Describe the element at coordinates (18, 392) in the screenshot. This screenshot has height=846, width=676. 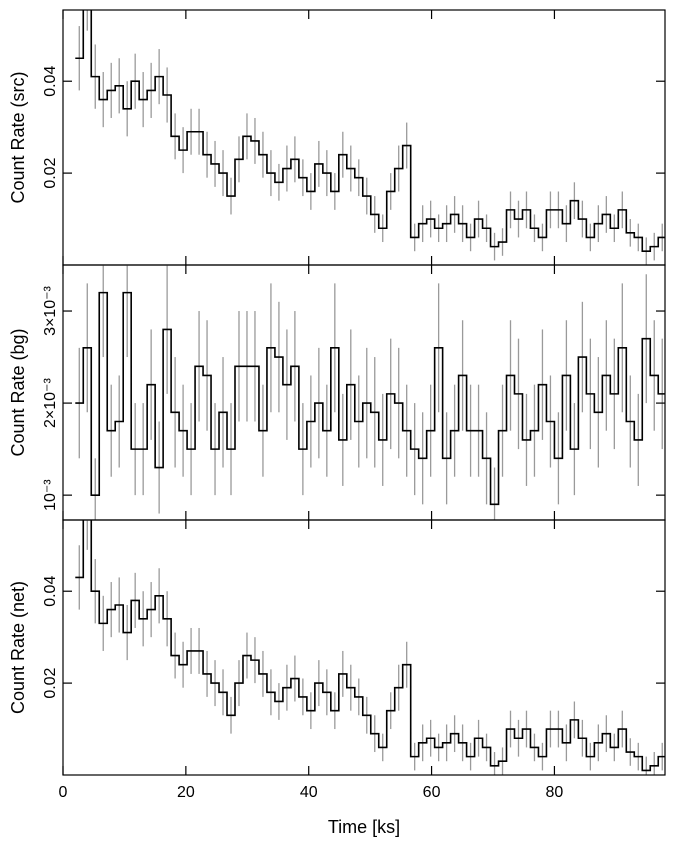
I see `y-axis-title: Count Rate (bg)` at that location.